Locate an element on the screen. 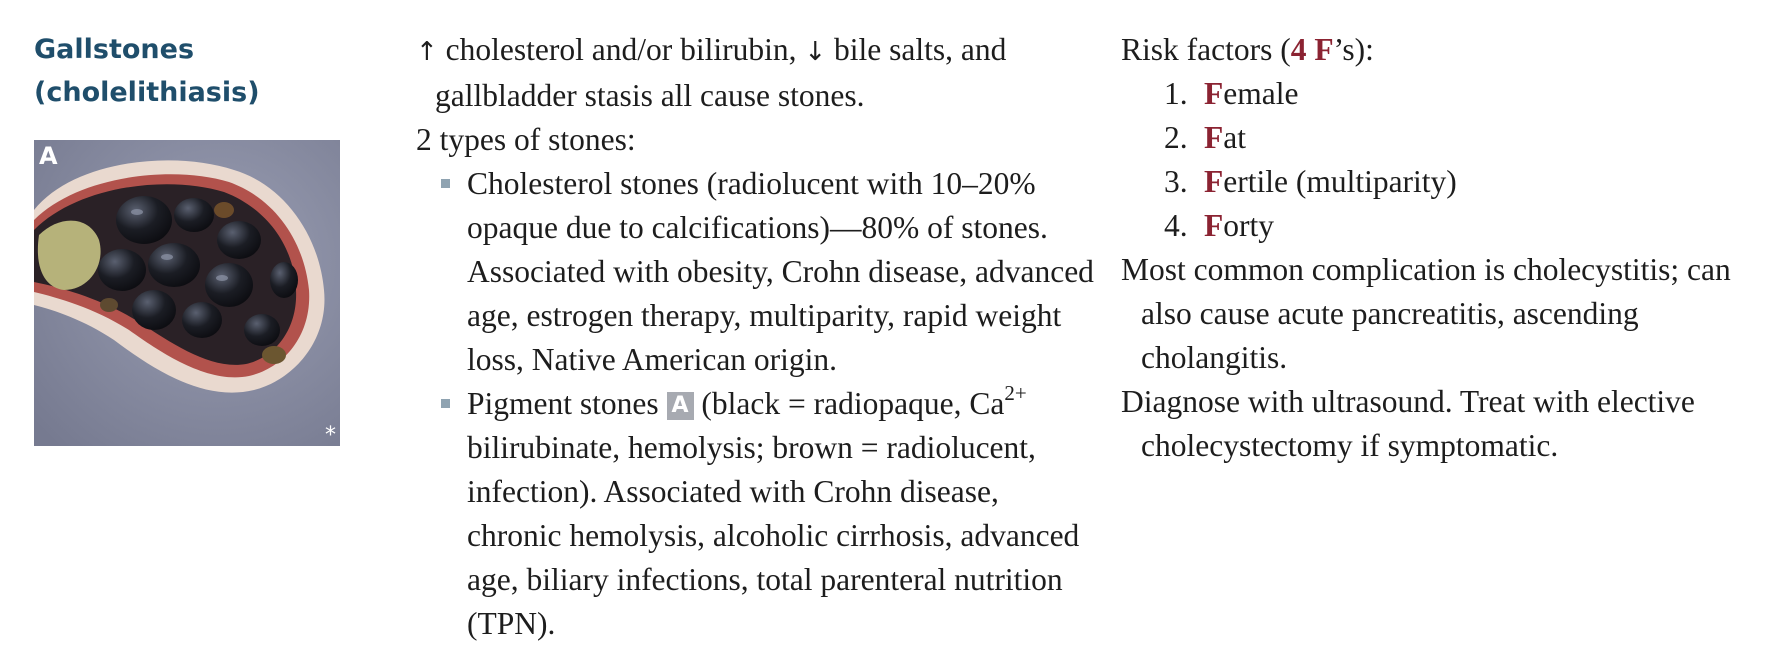  list-item: 4. Forty is located at coordinates (1467, 226).